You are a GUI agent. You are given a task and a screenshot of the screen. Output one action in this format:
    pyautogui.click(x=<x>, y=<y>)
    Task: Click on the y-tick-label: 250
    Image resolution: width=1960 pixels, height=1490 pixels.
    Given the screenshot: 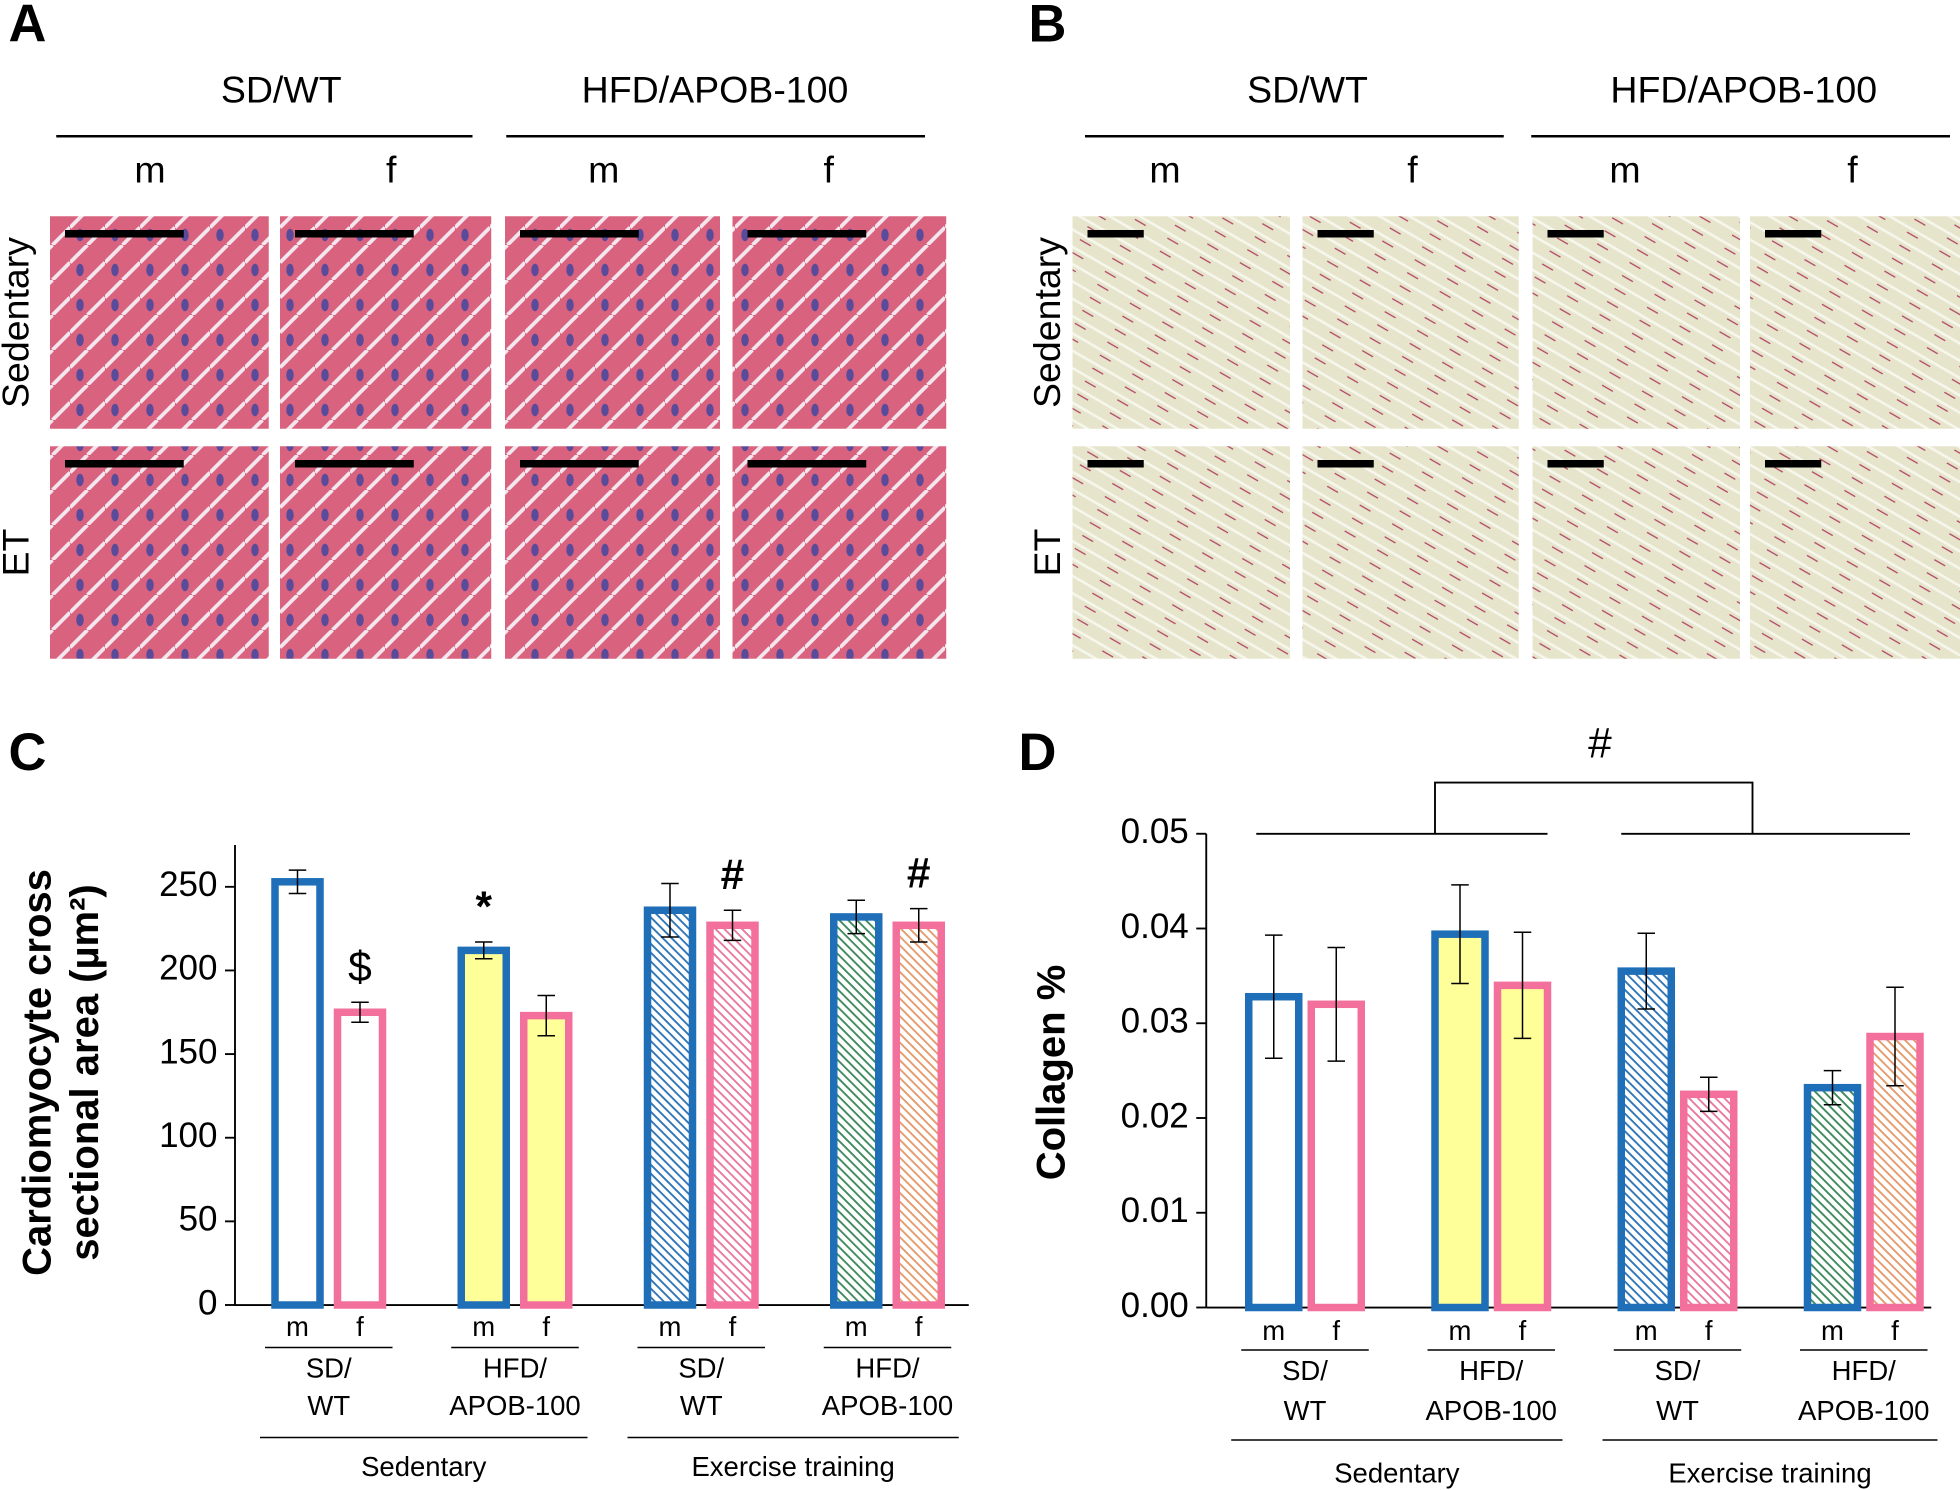 What is the action you would take?
    pyautogui.click(x=188, y=884)
    